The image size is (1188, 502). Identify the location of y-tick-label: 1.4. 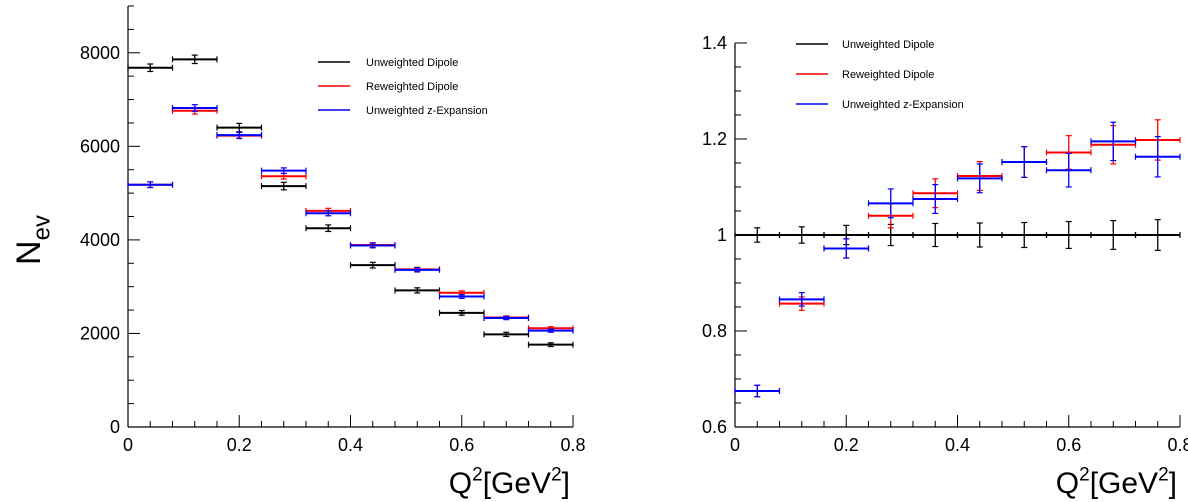
(714, 43).